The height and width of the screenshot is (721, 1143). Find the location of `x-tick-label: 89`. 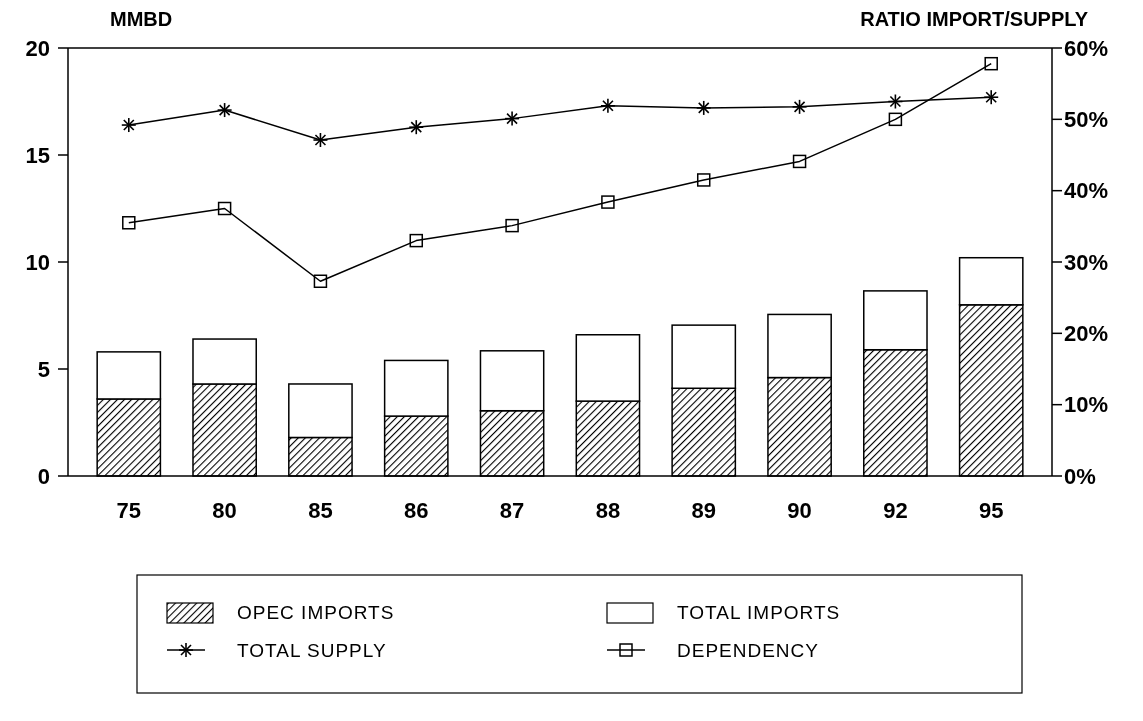

x-tick-label: 89 is located at coordinates (703, 510).